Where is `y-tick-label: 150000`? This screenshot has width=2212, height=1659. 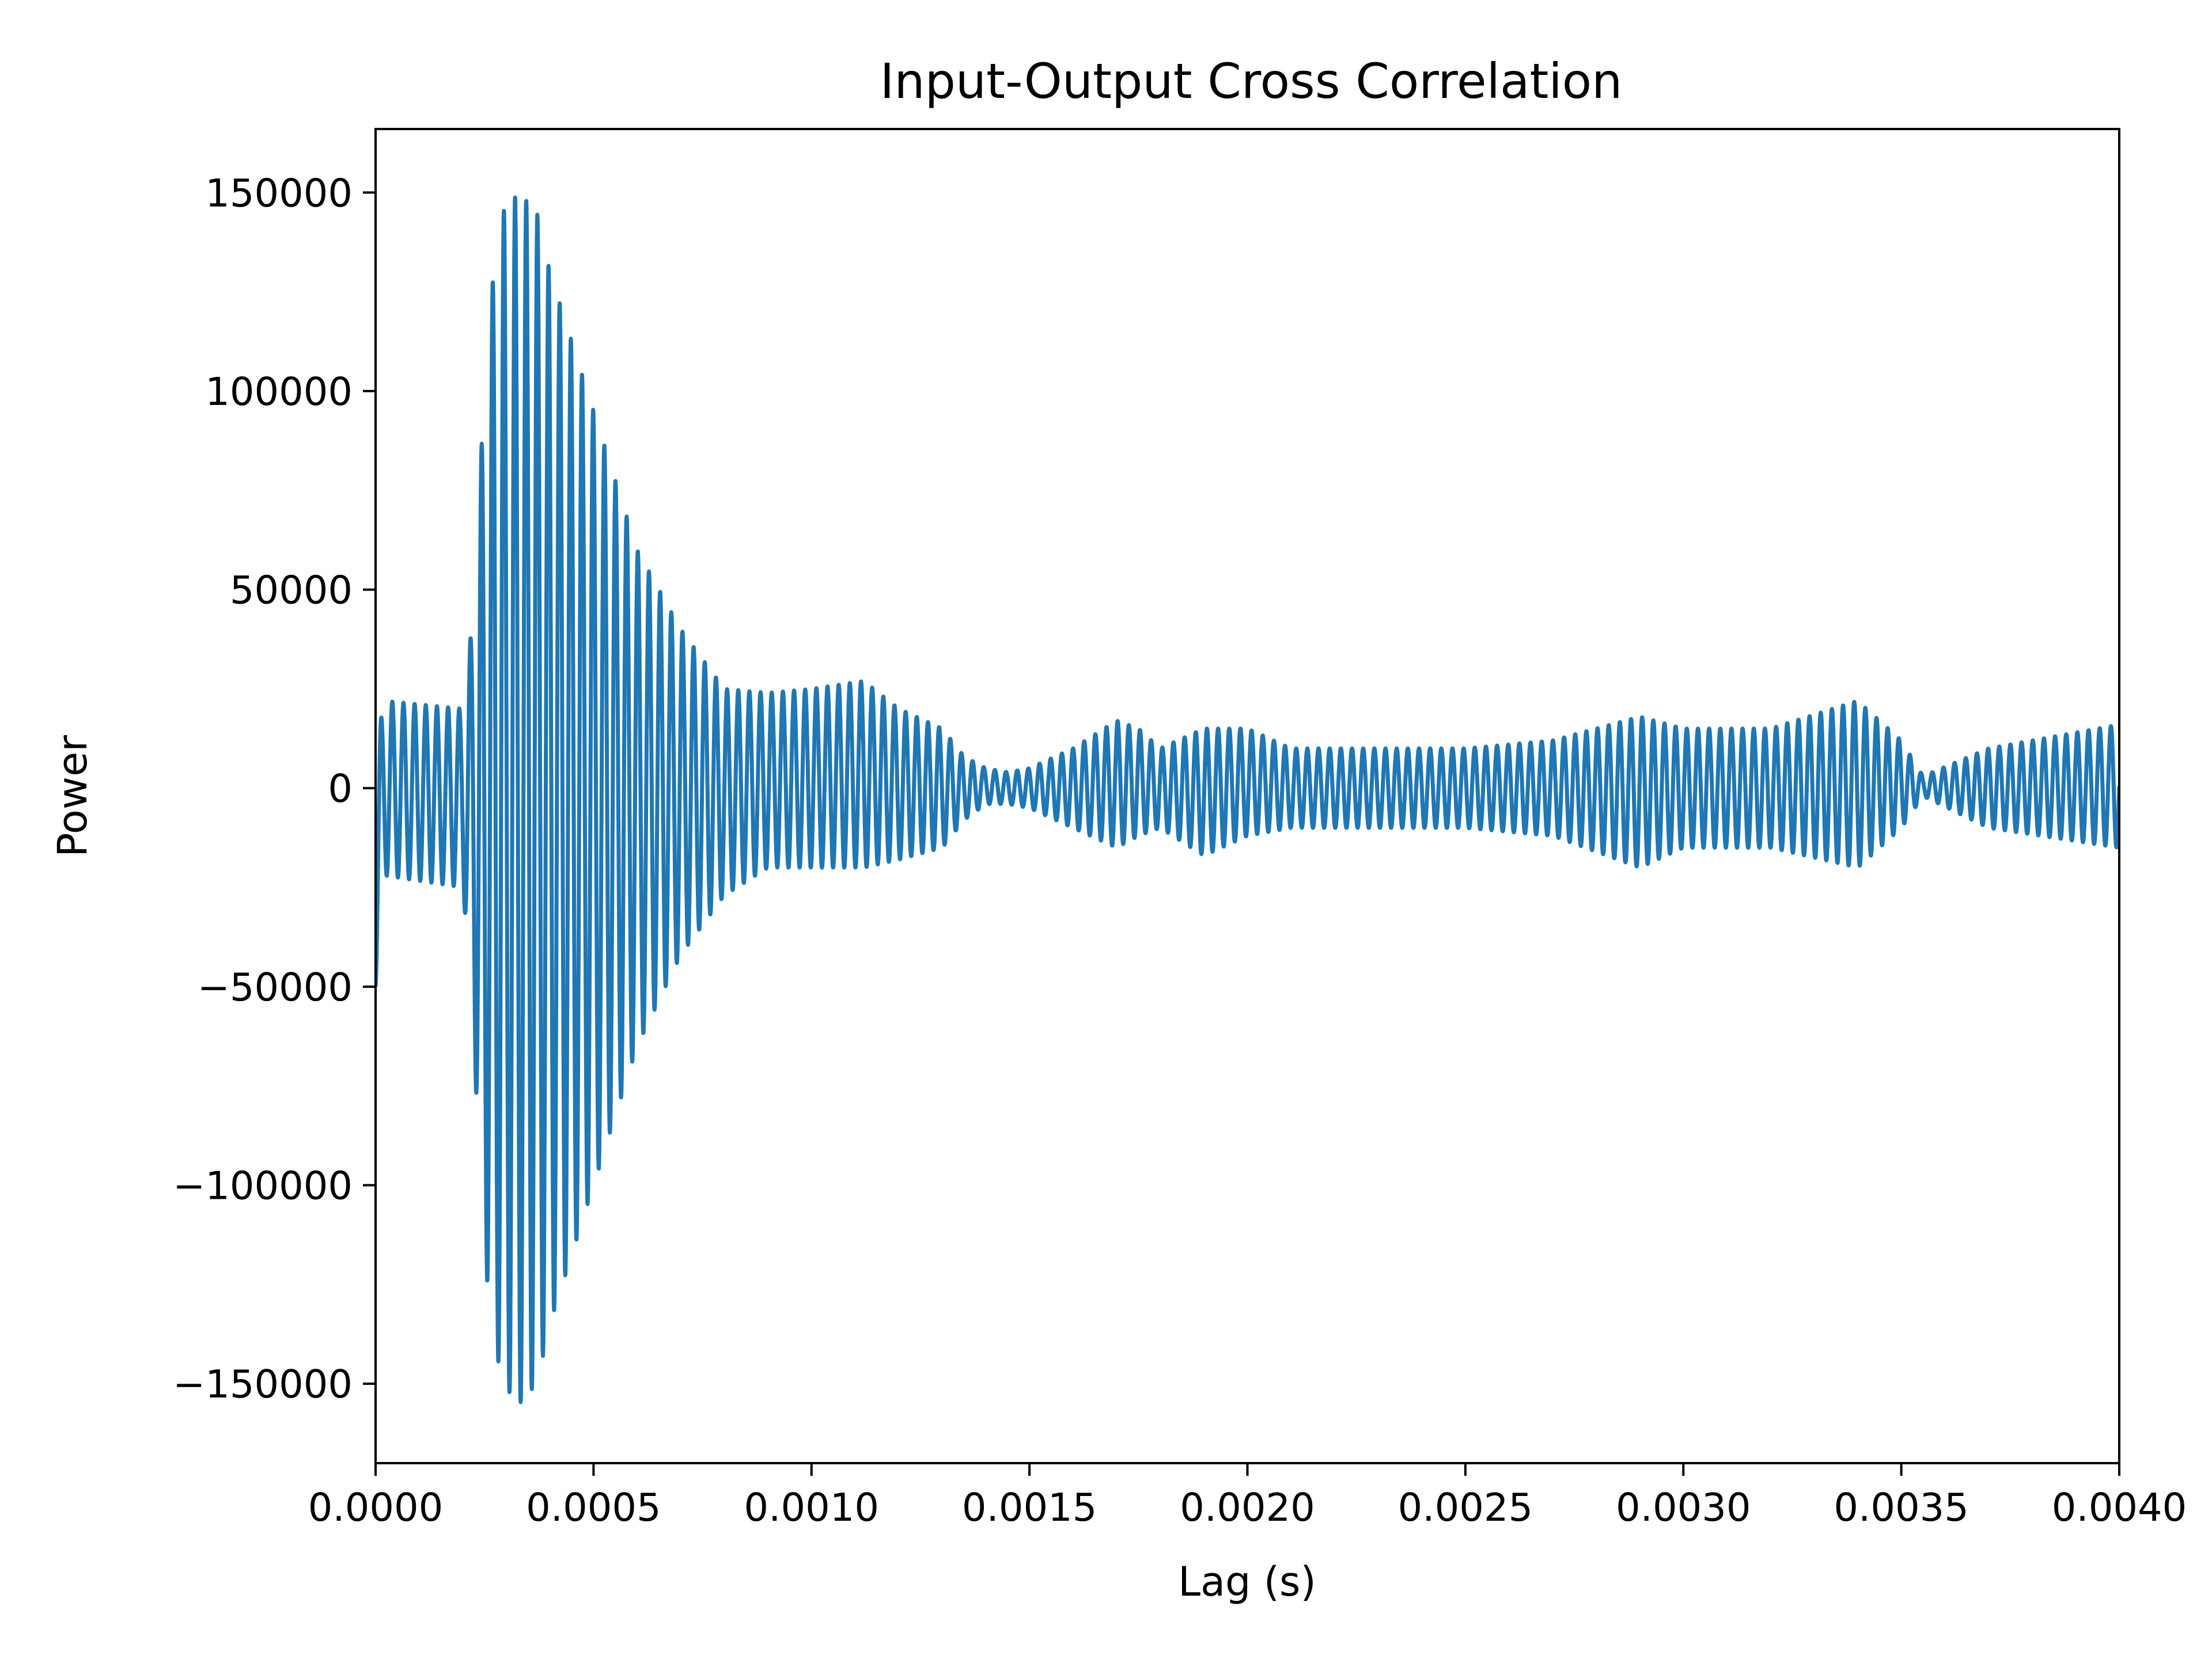
y-tick-label: 150000 is located at coordinates (279, 193).